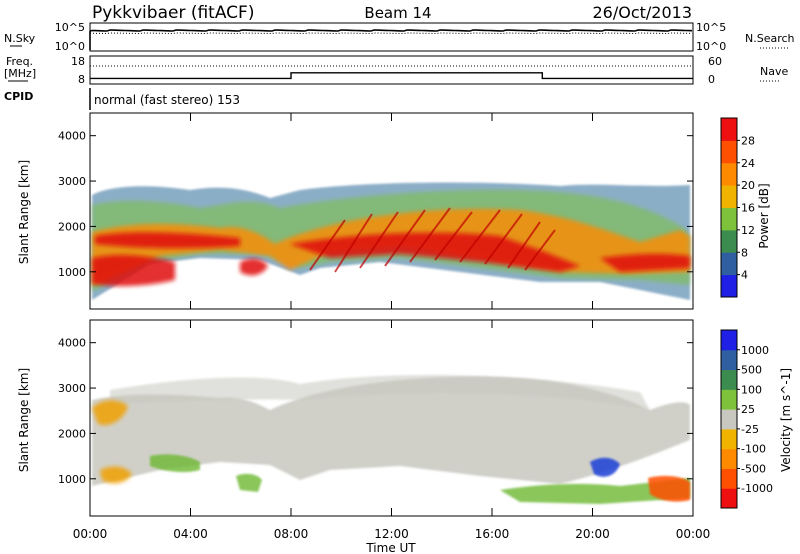 This screenshot has width=800, height=554. I want to click on power-colorbar-tick: 20, so click(748, 185).